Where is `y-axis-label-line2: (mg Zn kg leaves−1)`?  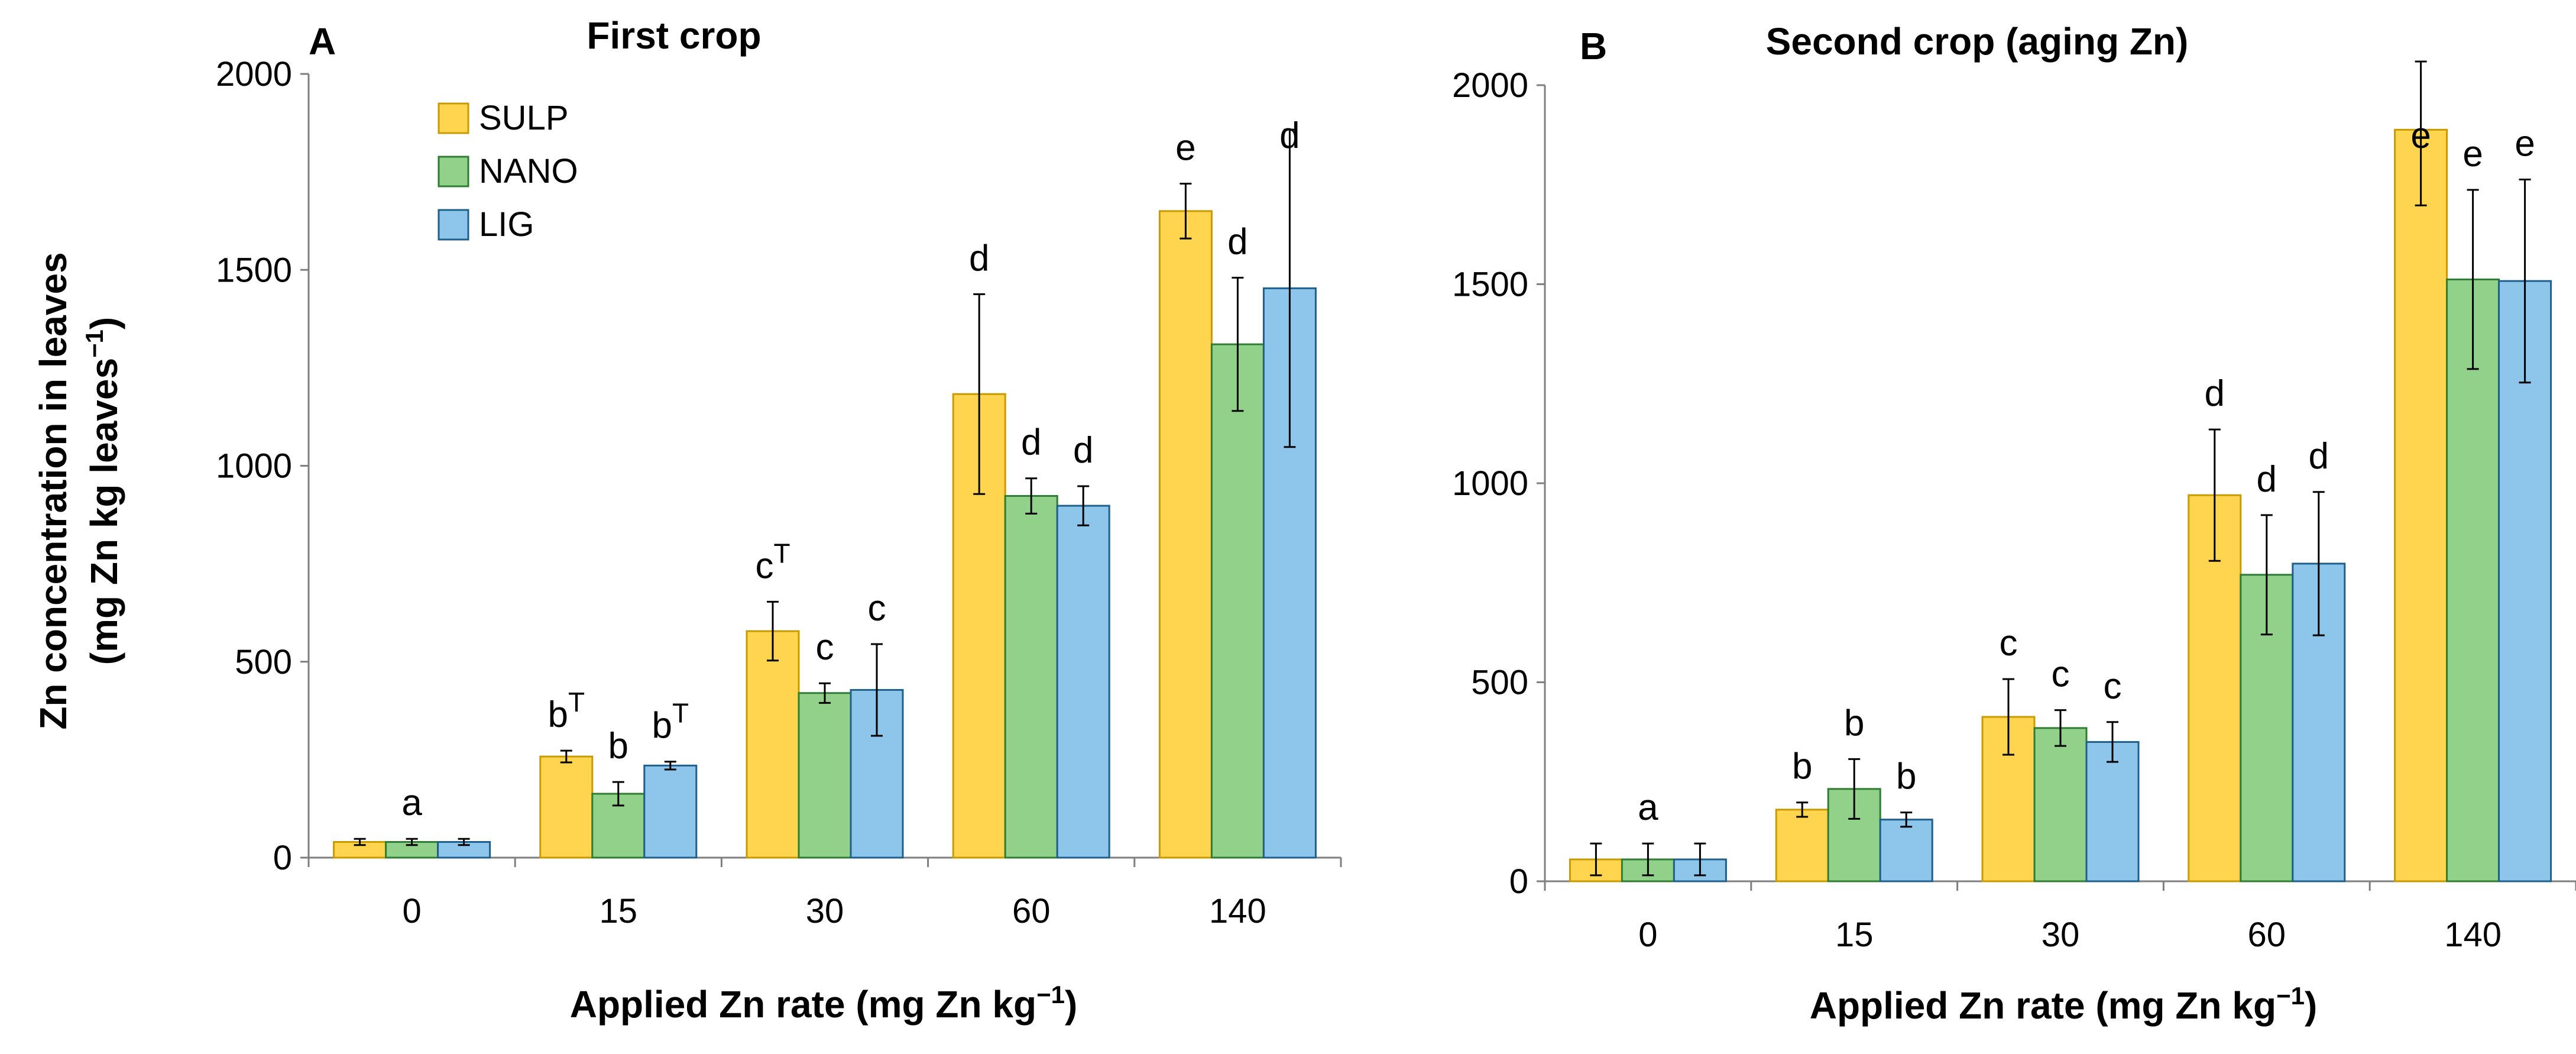
y-axis-label-line2: (mg Zn kg leaves−1) is located at coordinates (102, 491).